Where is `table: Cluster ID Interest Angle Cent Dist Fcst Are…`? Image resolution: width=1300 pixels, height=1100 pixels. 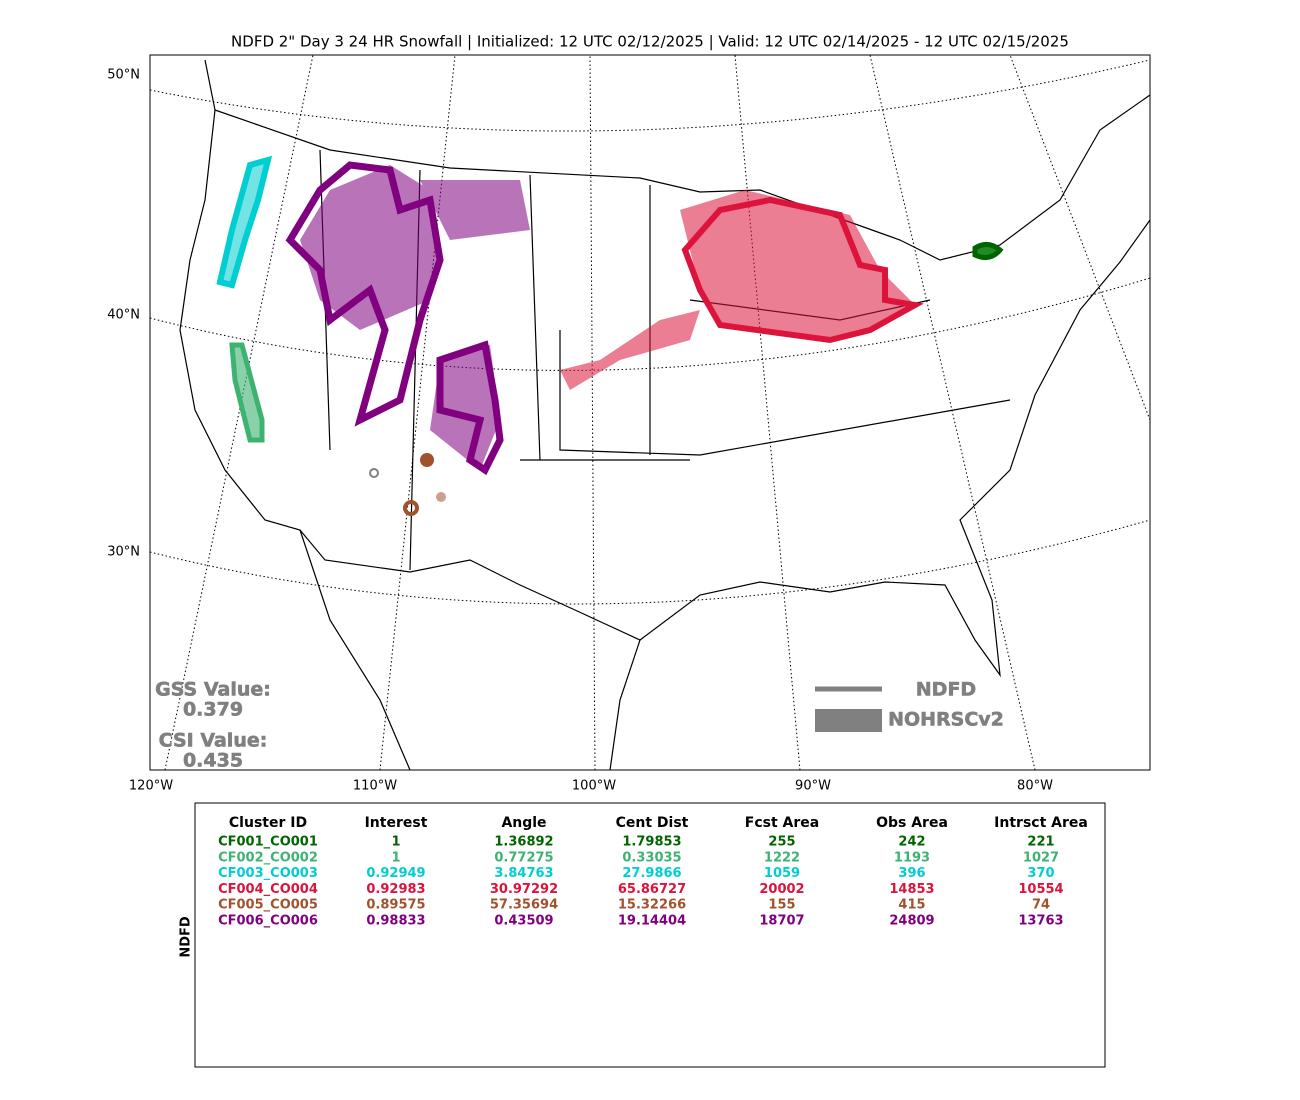
table: Cluster ID Interest Angle Cent Dist Fcst Are… is located at coordinates (653, 872).